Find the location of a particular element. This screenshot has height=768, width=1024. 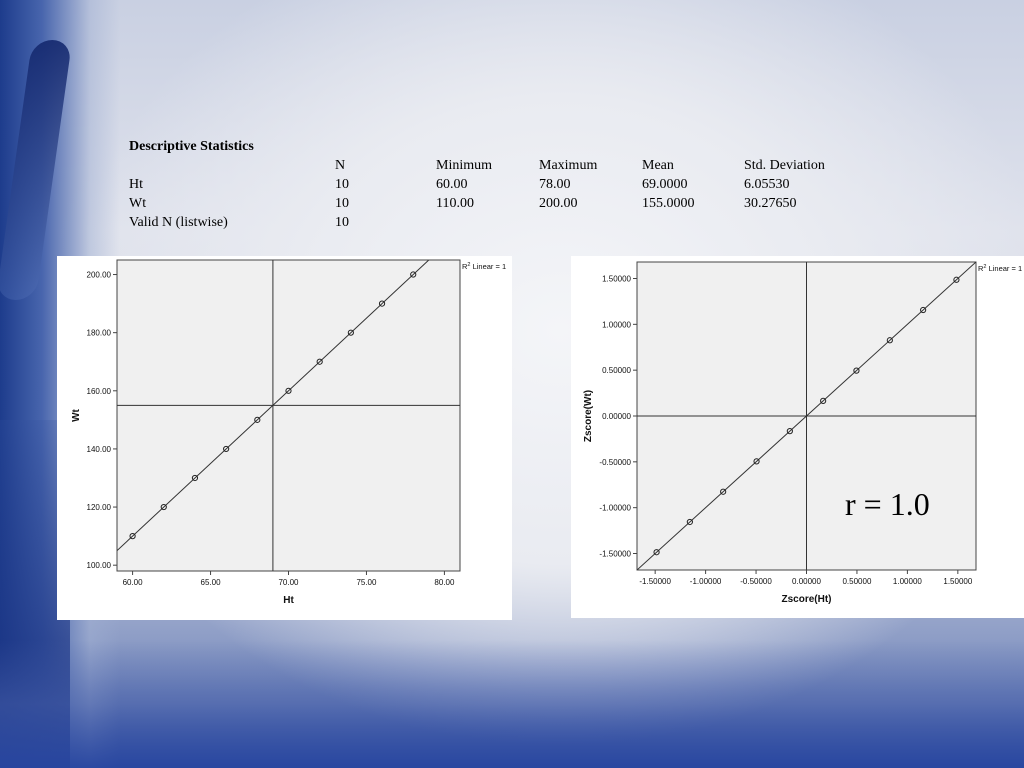

x-tick-label: 70.00 is located at coordinates (288, 582).